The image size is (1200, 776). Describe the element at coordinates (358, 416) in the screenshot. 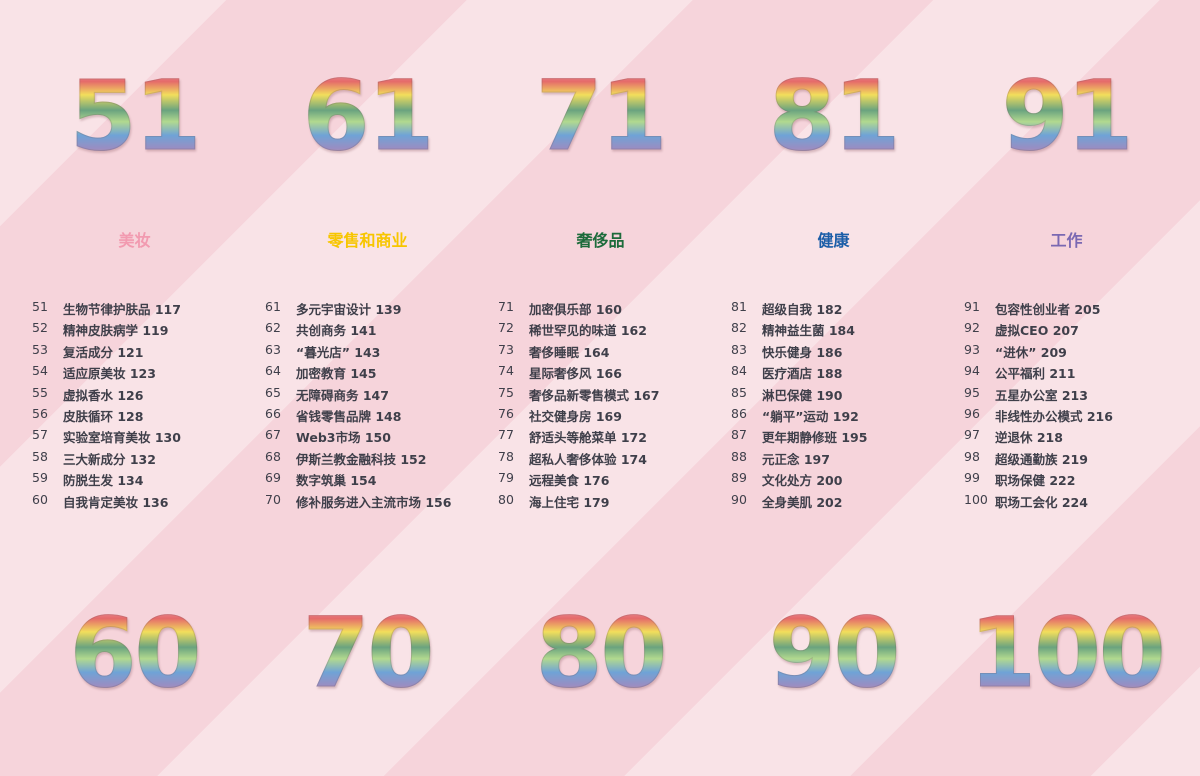

I see `list-item: 66 省钱零售品牌 148` at that location.